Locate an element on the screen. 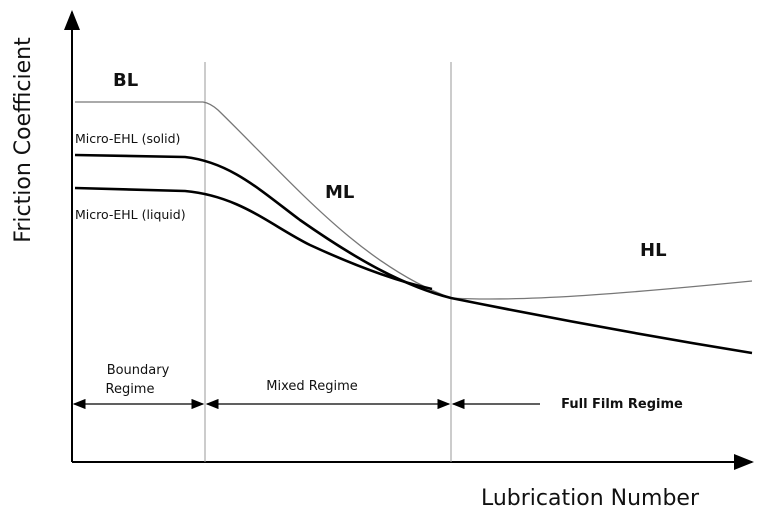  curve-label: Micro-EHL (liquid) is located at coordinates (130, 214).